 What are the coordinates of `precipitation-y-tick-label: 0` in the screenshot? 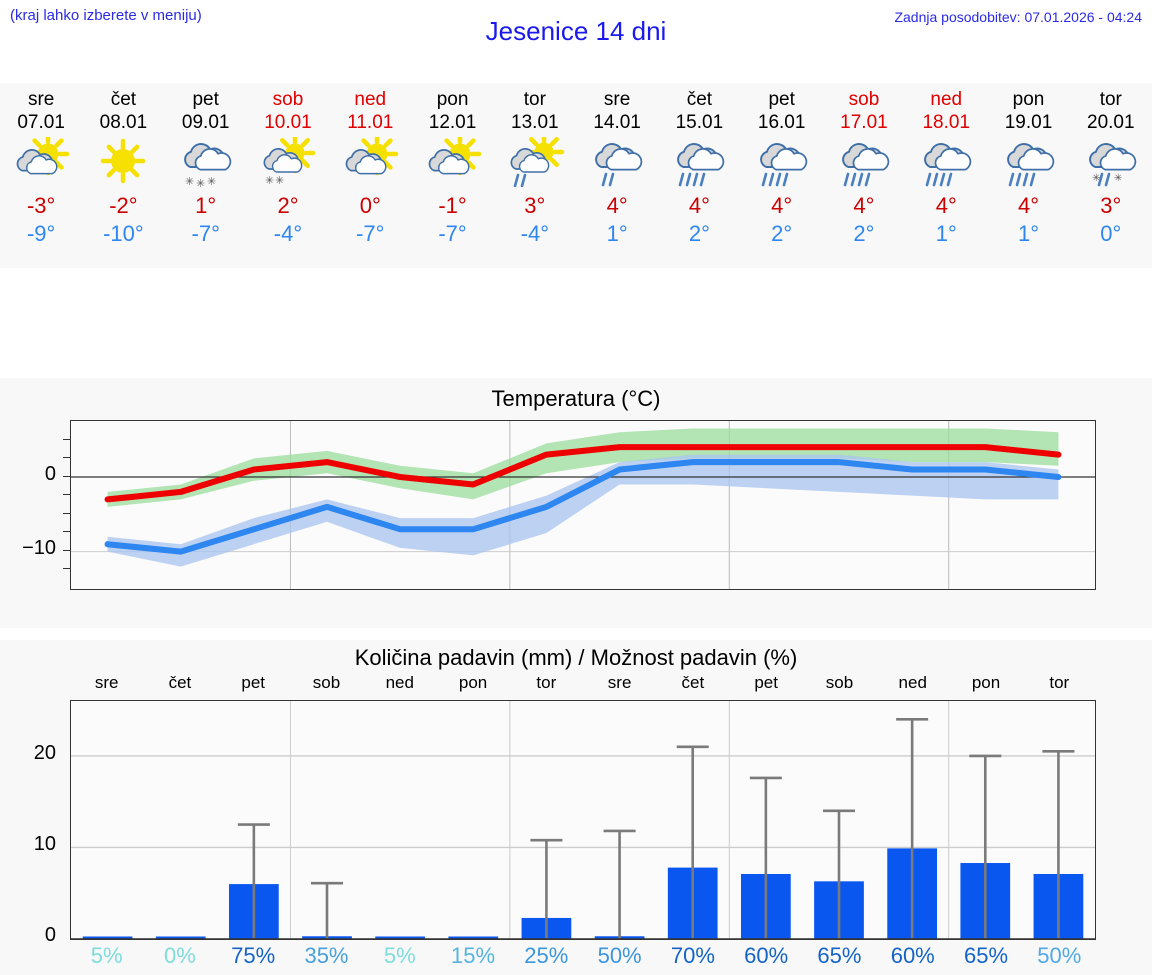 It's located at (50, 935).